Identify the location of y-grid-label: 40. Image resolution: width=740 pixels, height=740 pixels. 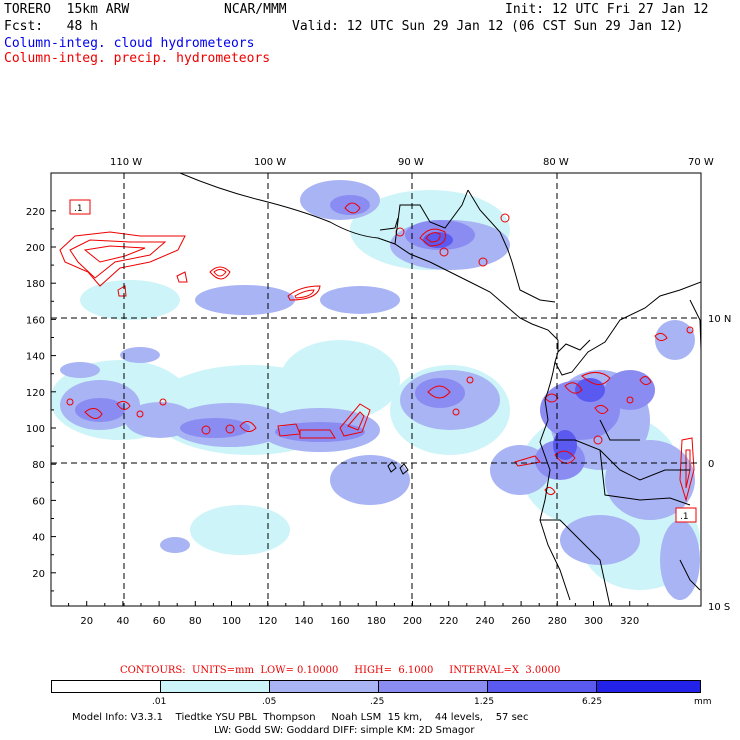
(38, 538).